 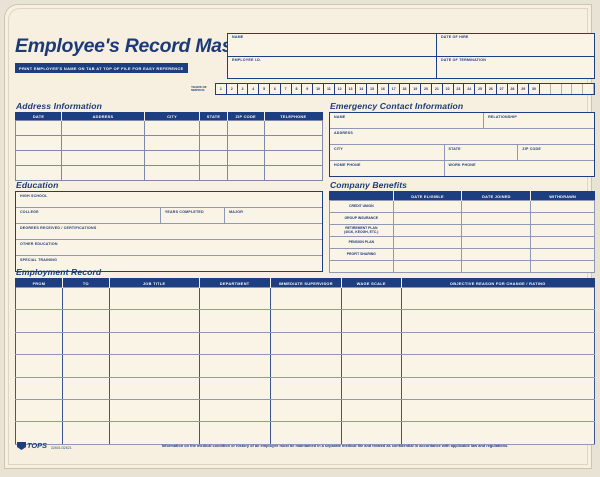 I want to click on year-box-21: 21, so click(x=437, y=89).